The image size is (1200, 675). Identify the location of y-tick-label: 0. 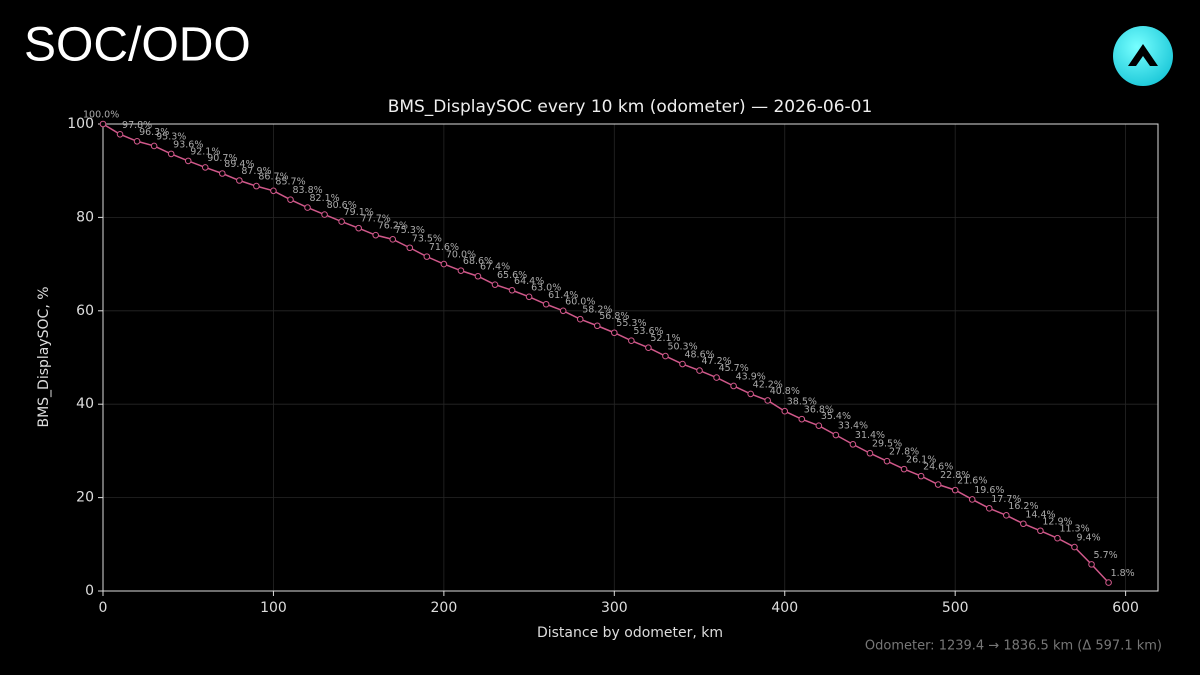
(89, 591).